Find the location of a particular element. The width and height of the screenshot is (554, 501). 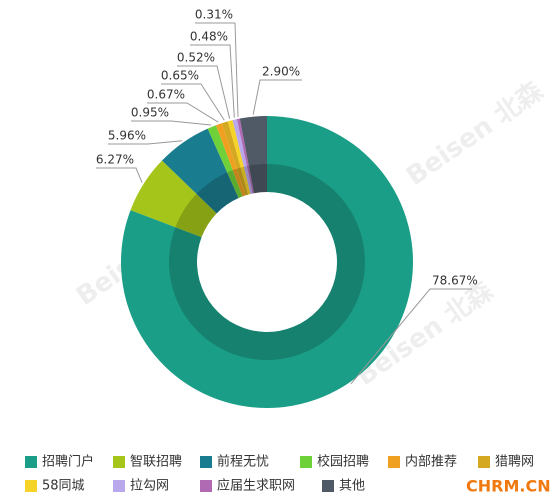

data-label: 0.52% is located at coordinates (196, 58).